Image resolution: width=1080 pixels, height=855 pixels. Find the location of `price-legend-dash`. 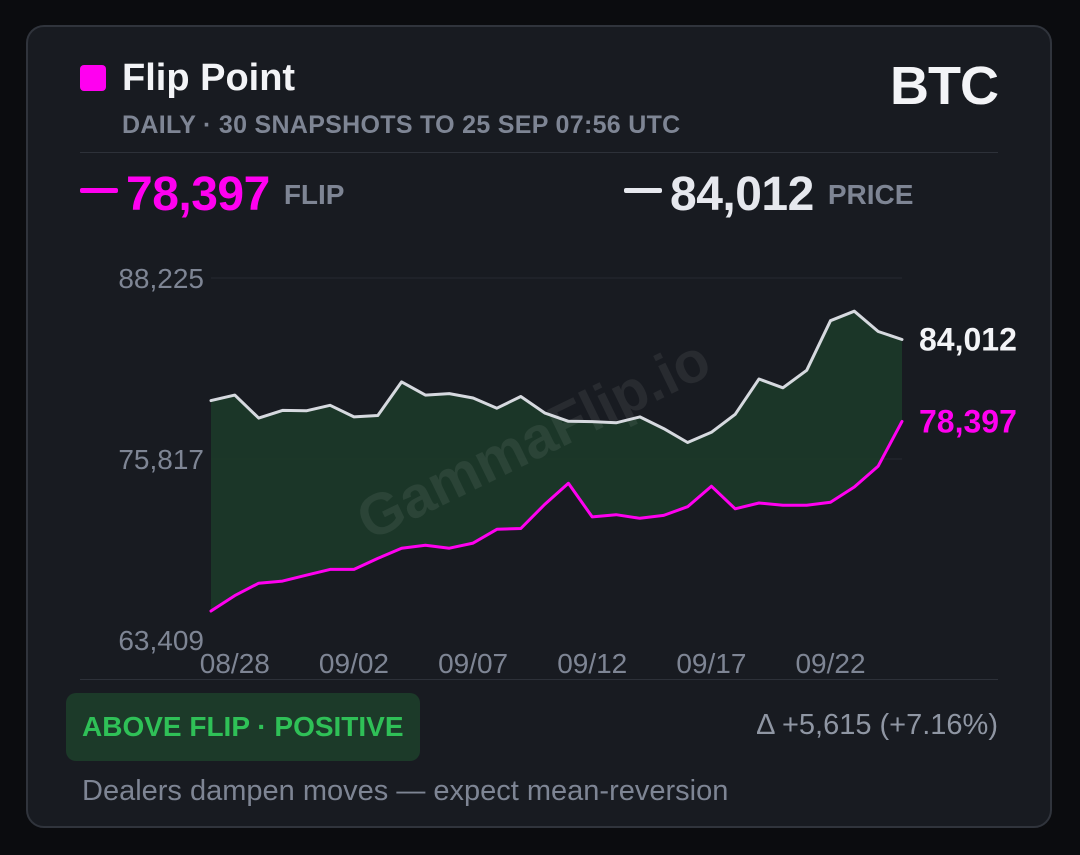

price-legend-dash is located at coordinates (643, 190).